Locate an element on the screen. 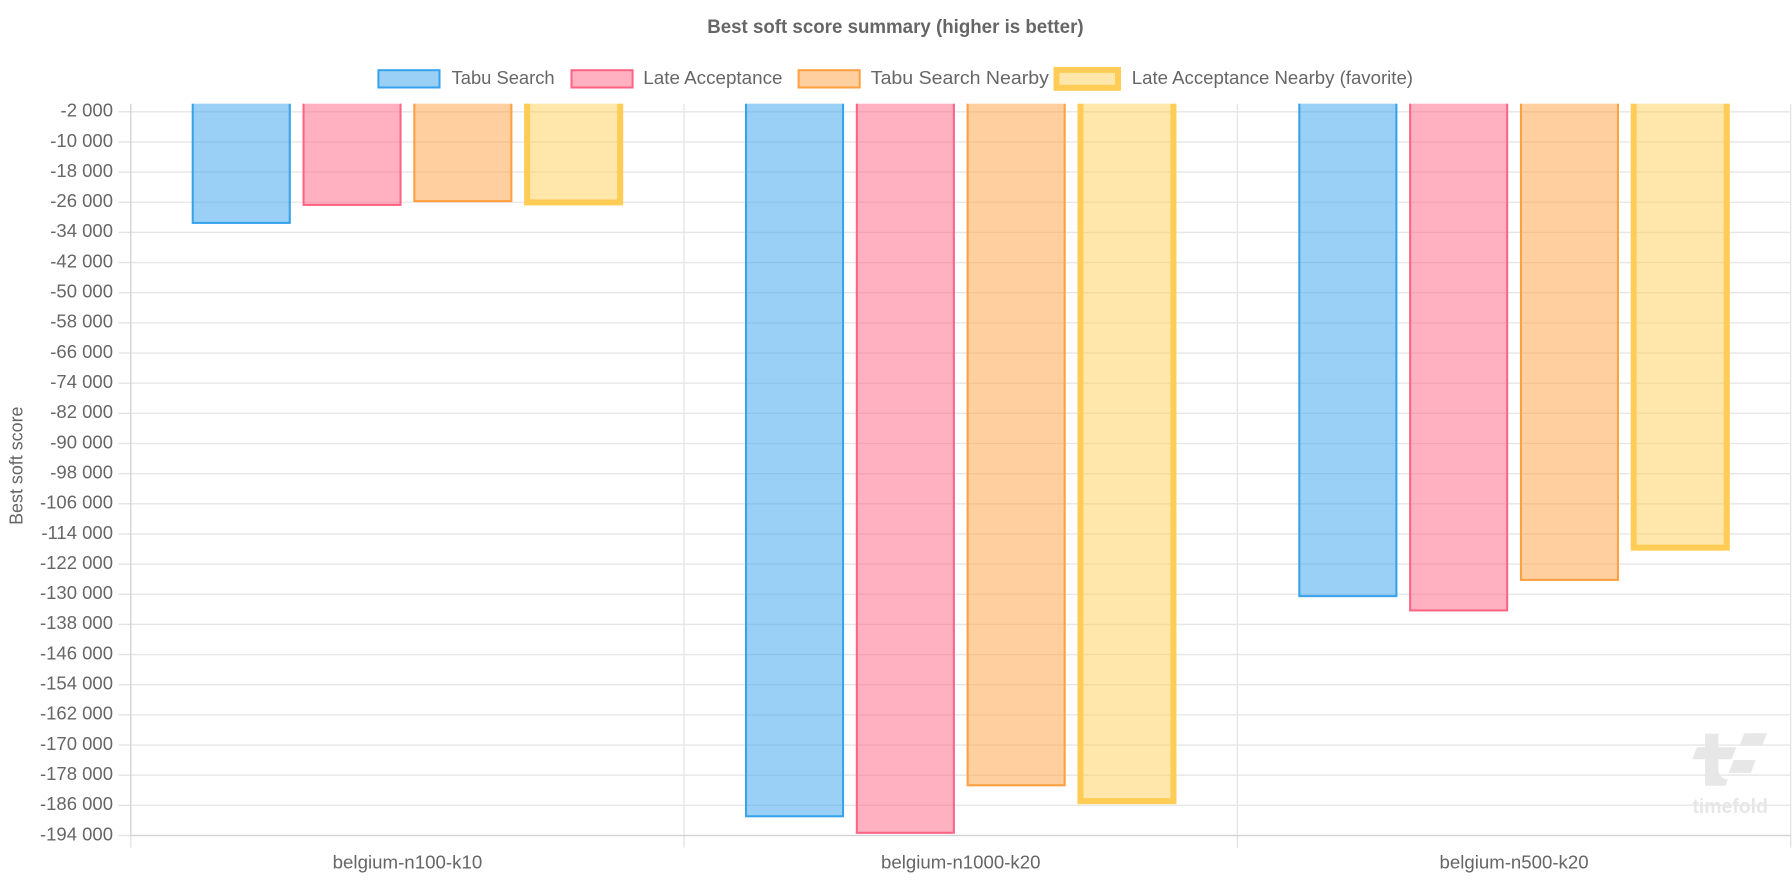 The width and height of the screenshot is (1792, 885). svg-text: -26 000 is located at coordinates (81, 200).